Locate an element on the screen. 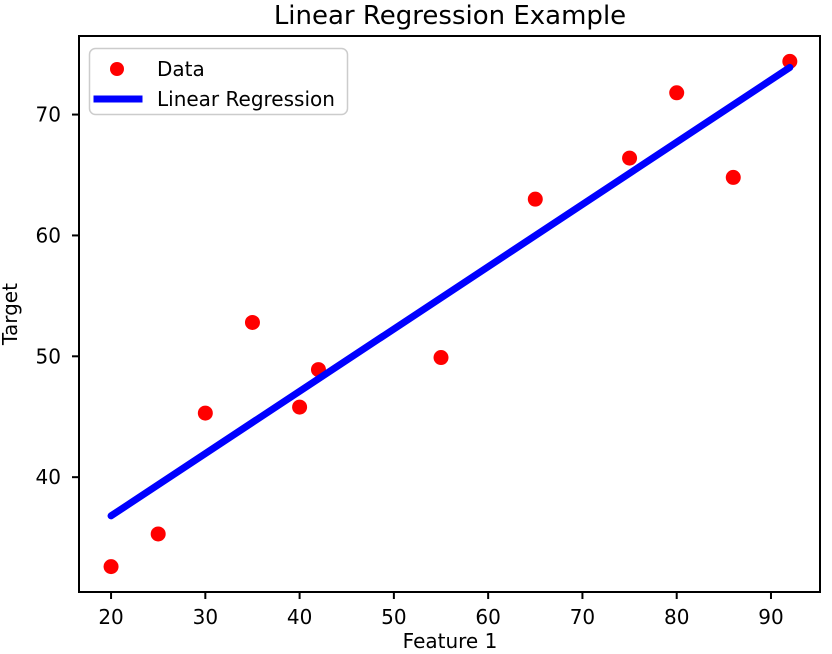 Image resolution: width=832 pixels, height=654 pixels. y-tick-label: 40 is located at coordinates (48, 477).